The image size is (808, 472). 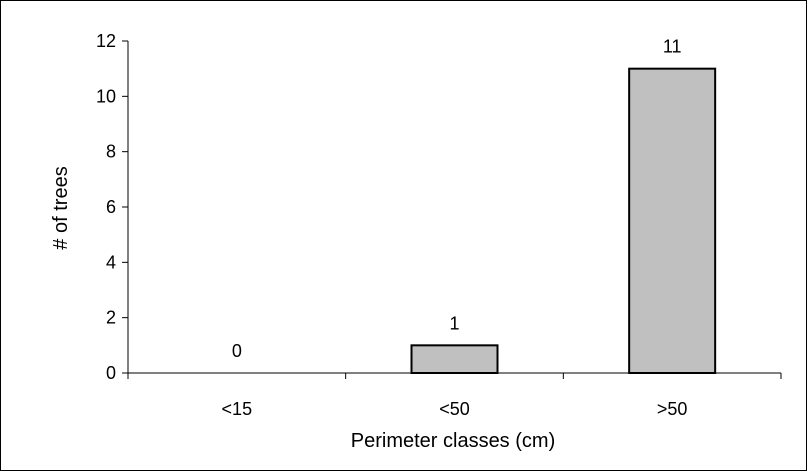 What do you see at coordinates (454, 323) in the screenshot?
I see `data-label: 1` at bounding box center [454, 323].